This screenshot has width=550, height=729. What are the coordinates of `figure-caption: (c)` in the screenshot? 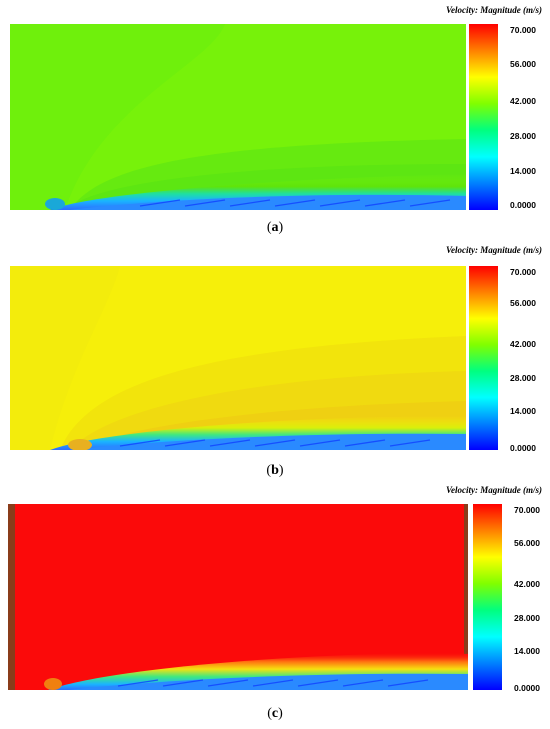 It's located at (275, 713).